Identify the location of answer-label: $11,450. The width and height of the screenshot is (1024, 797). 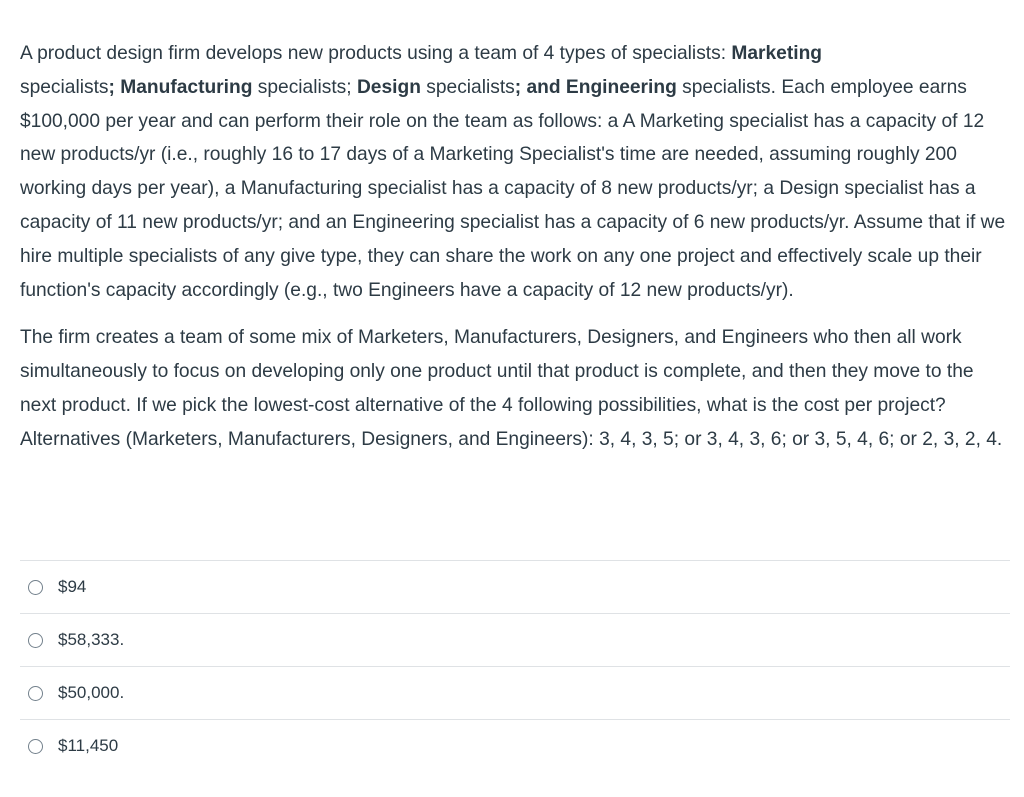
(88, 745).